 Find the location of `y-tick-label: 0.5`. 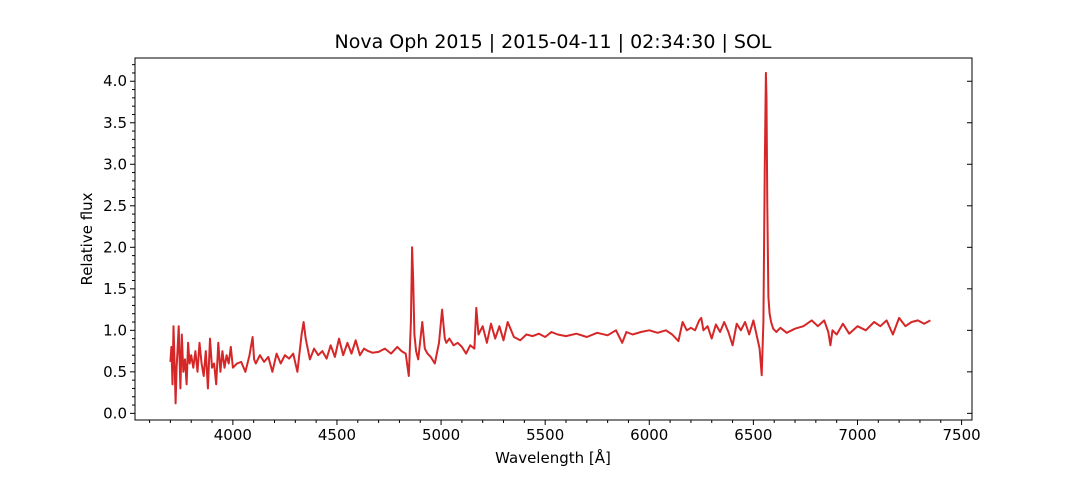

y-tick-label: 0.5 is located at coordinates (115, 372).